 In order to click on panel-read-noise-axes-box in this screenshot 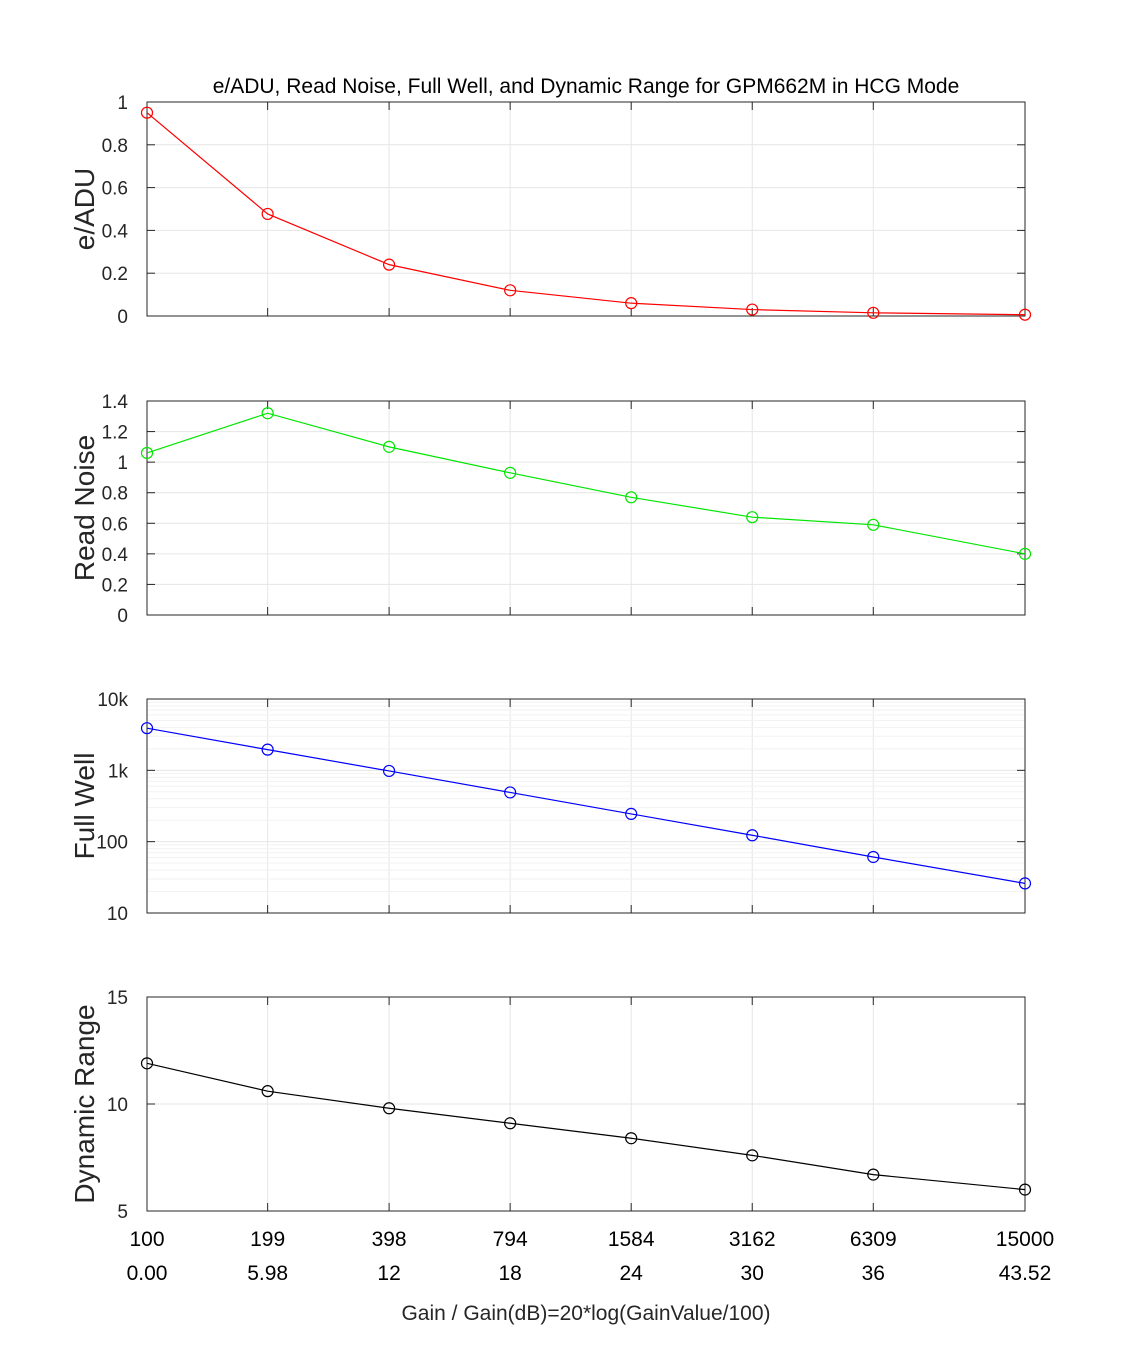, I will do `click(586, 508)`.